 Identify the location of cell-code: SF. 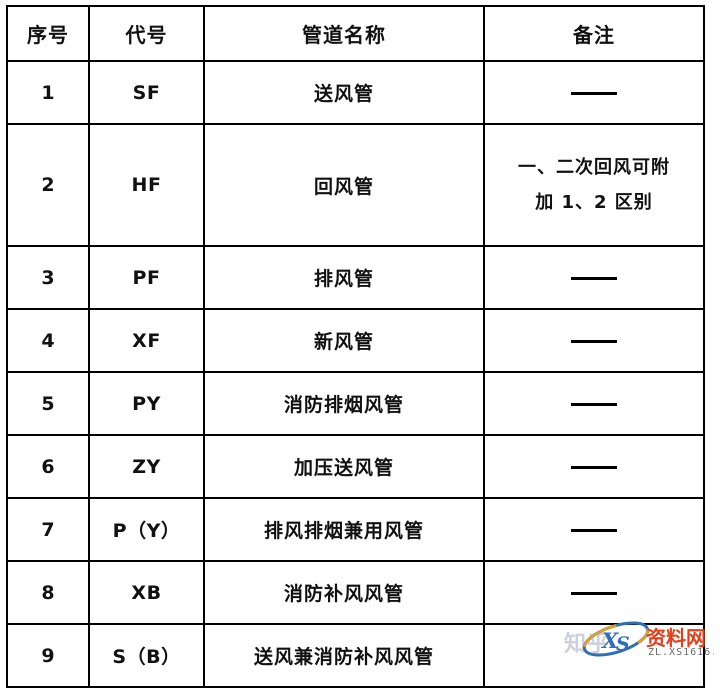
(146, 92).